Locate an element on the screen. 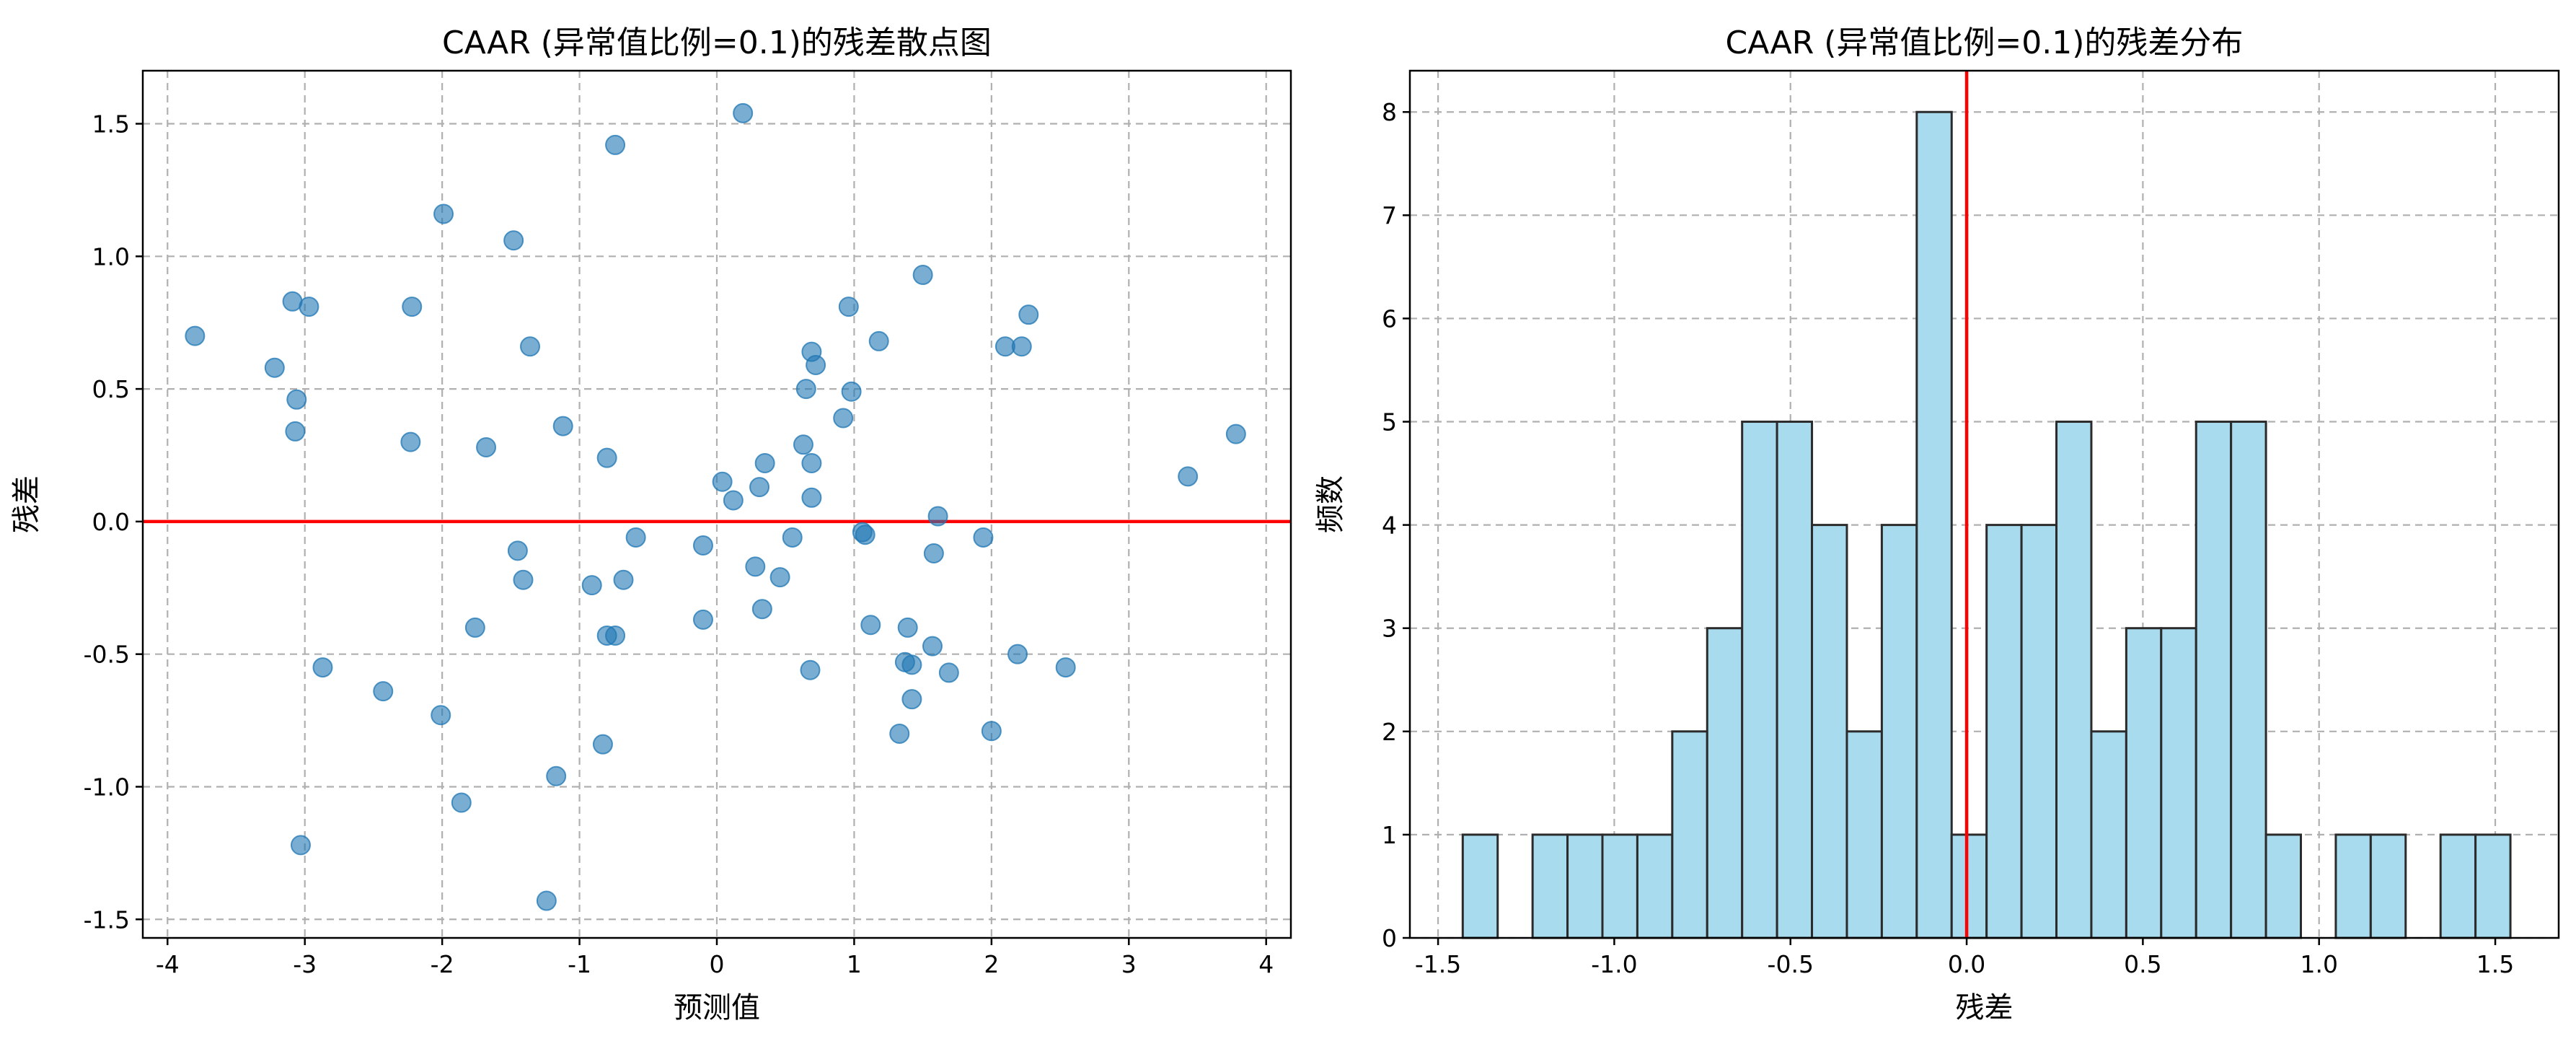  histogram-x-axis-label: 残差 is located at coordinates (1984, 1007).